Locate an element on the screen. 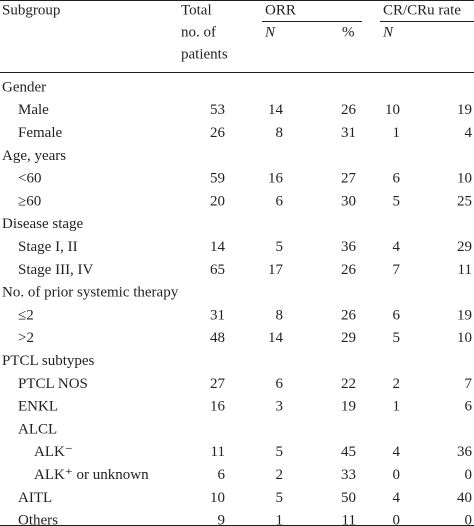 The height and width of the screenshot is (526, 474). group-label: Disease stage is located at coordinates (43, 224).